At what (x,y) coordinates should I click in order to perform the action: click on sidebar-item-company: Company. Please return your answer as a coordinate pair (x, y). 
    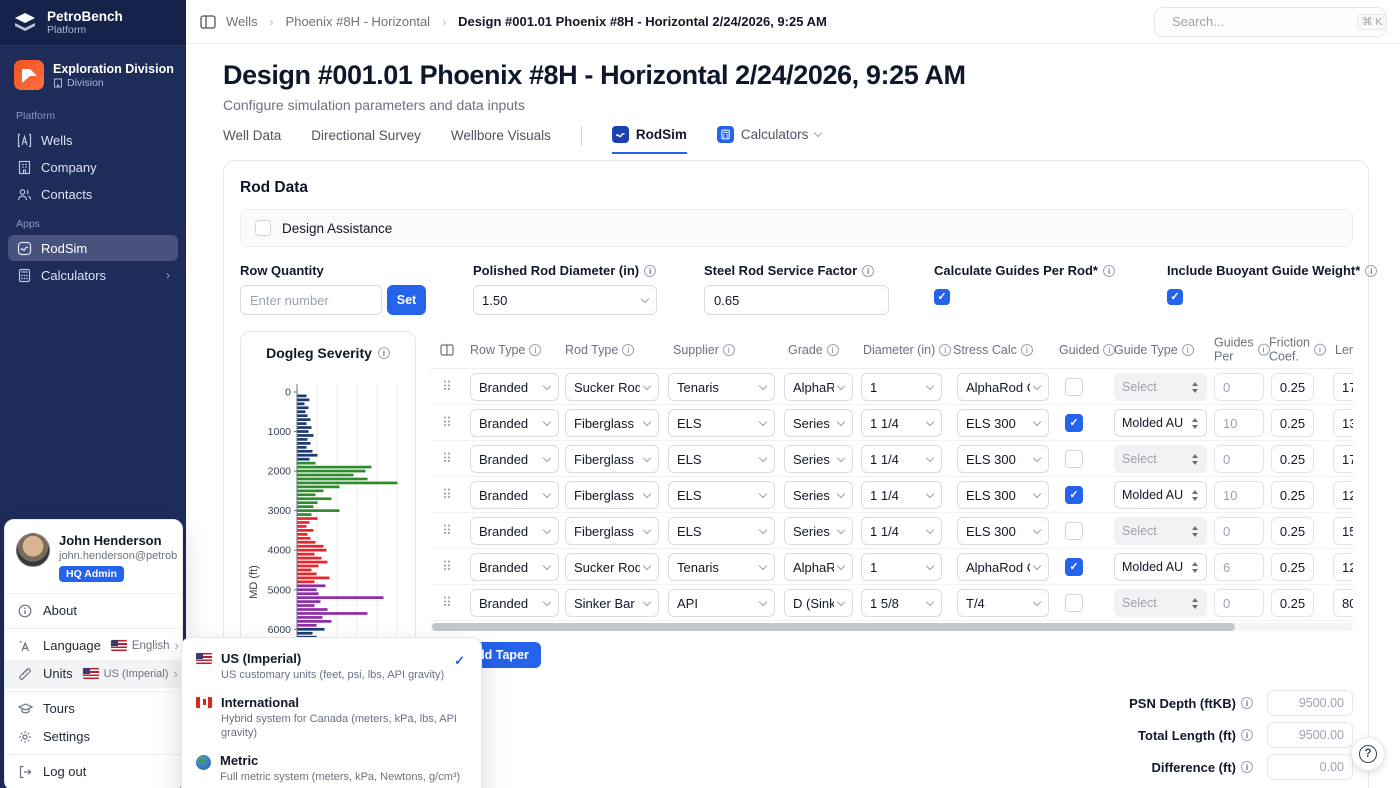
    Looking at the image, I should click on (93, 167).